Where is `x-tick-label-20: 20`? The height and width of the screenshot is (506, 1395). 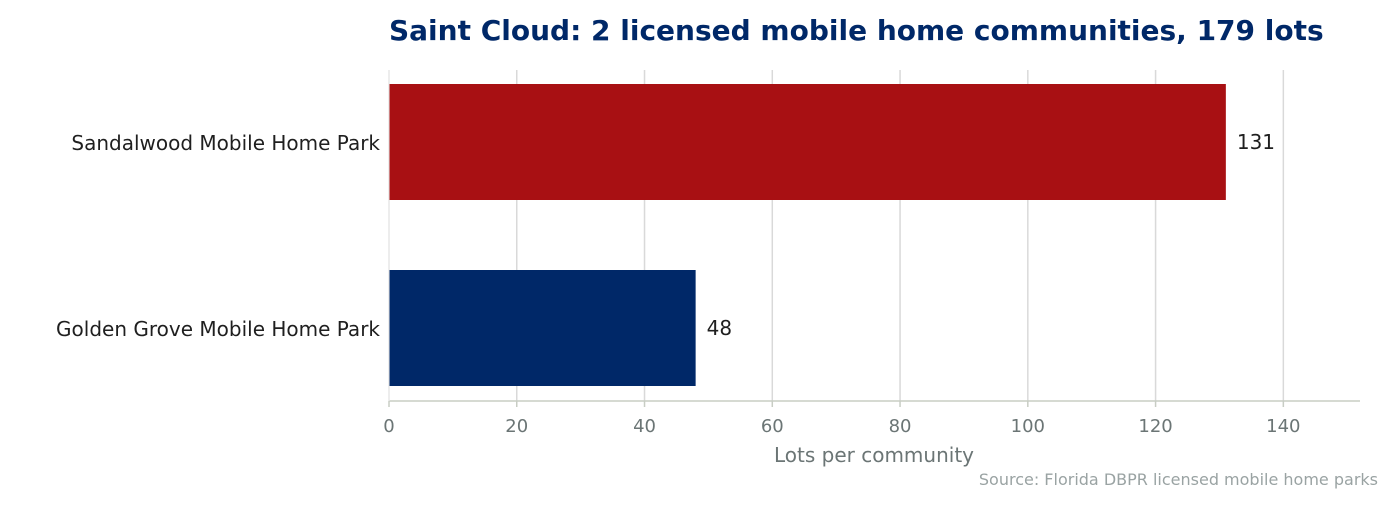 x-tick-label-20: 20 is located at coordinates (516, 426).